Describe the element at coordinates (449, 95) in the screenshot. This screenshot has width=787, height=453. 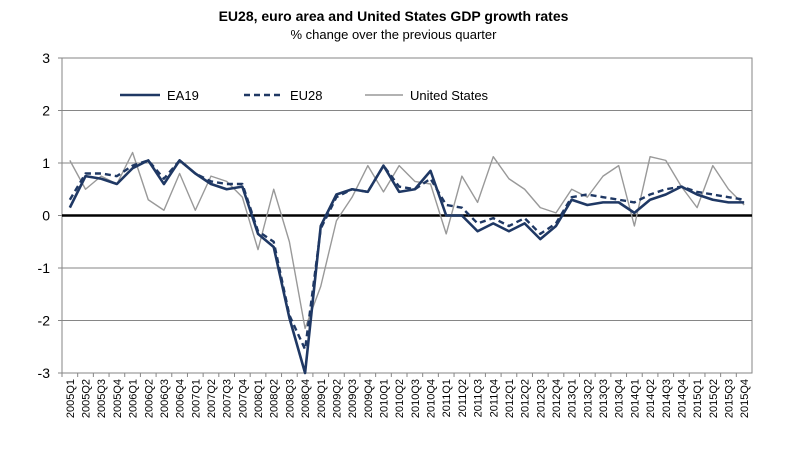
I see `legend-label: United States` at that location.